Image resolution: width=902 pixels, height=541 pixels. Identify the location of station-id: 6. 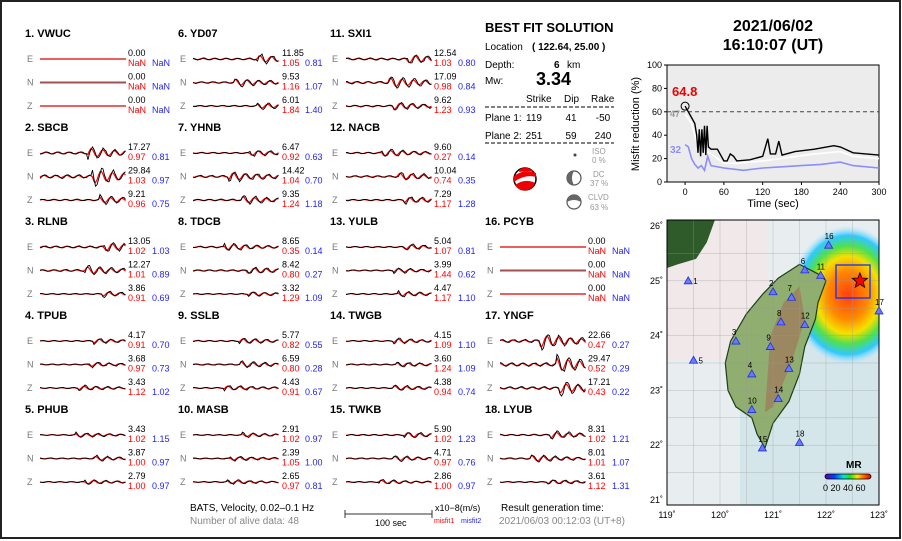
(803, 261).